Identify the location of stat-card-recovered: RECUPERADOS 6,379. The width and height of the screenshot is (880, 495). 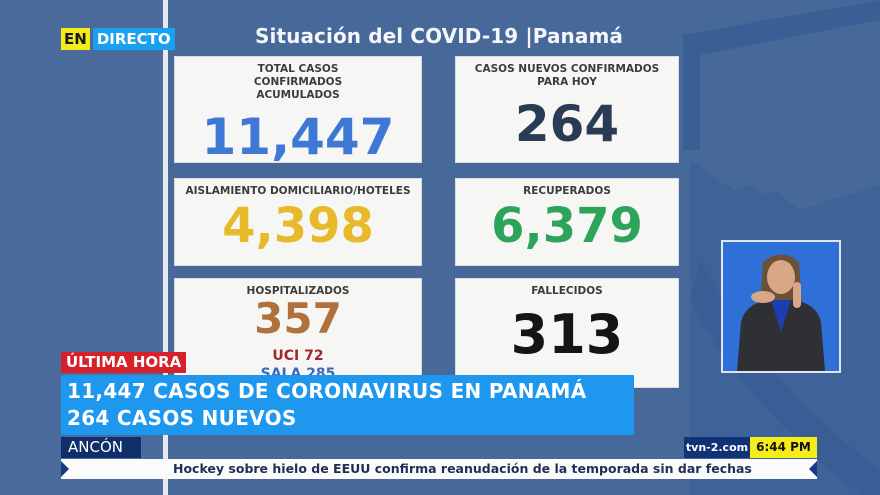
(567, 222).